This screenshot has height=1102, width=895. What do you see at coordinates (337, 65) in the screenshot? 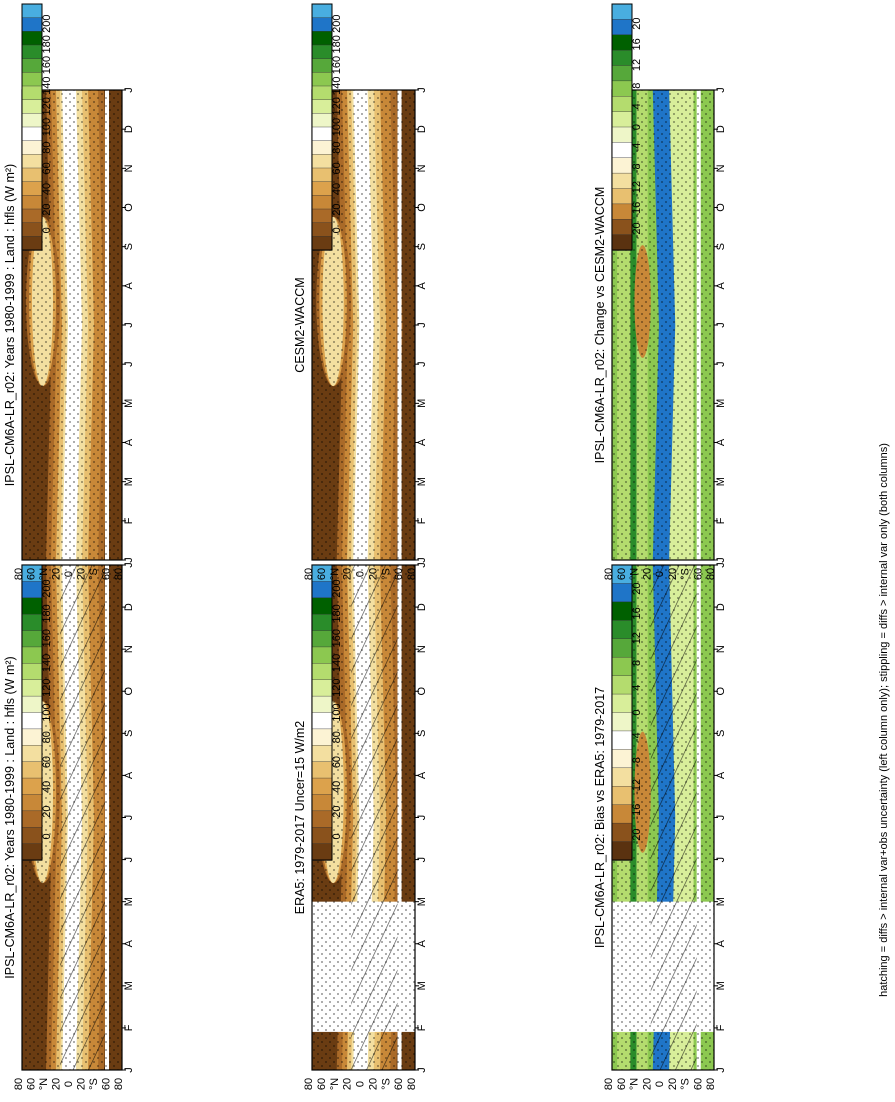
I see `colorbar-tick-label: 160` at bounding box center [337, 65].